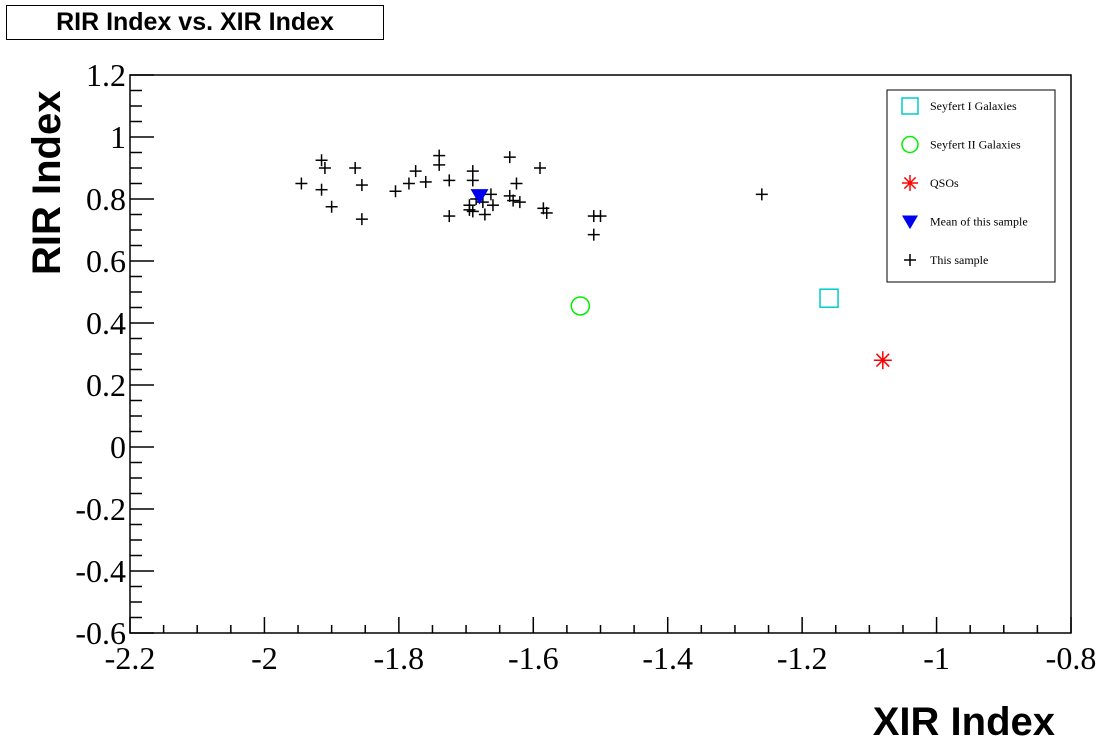  Describe the element at coordinates (118, 137) in the screenshot. I see `y-tick-label: 1` at that location.